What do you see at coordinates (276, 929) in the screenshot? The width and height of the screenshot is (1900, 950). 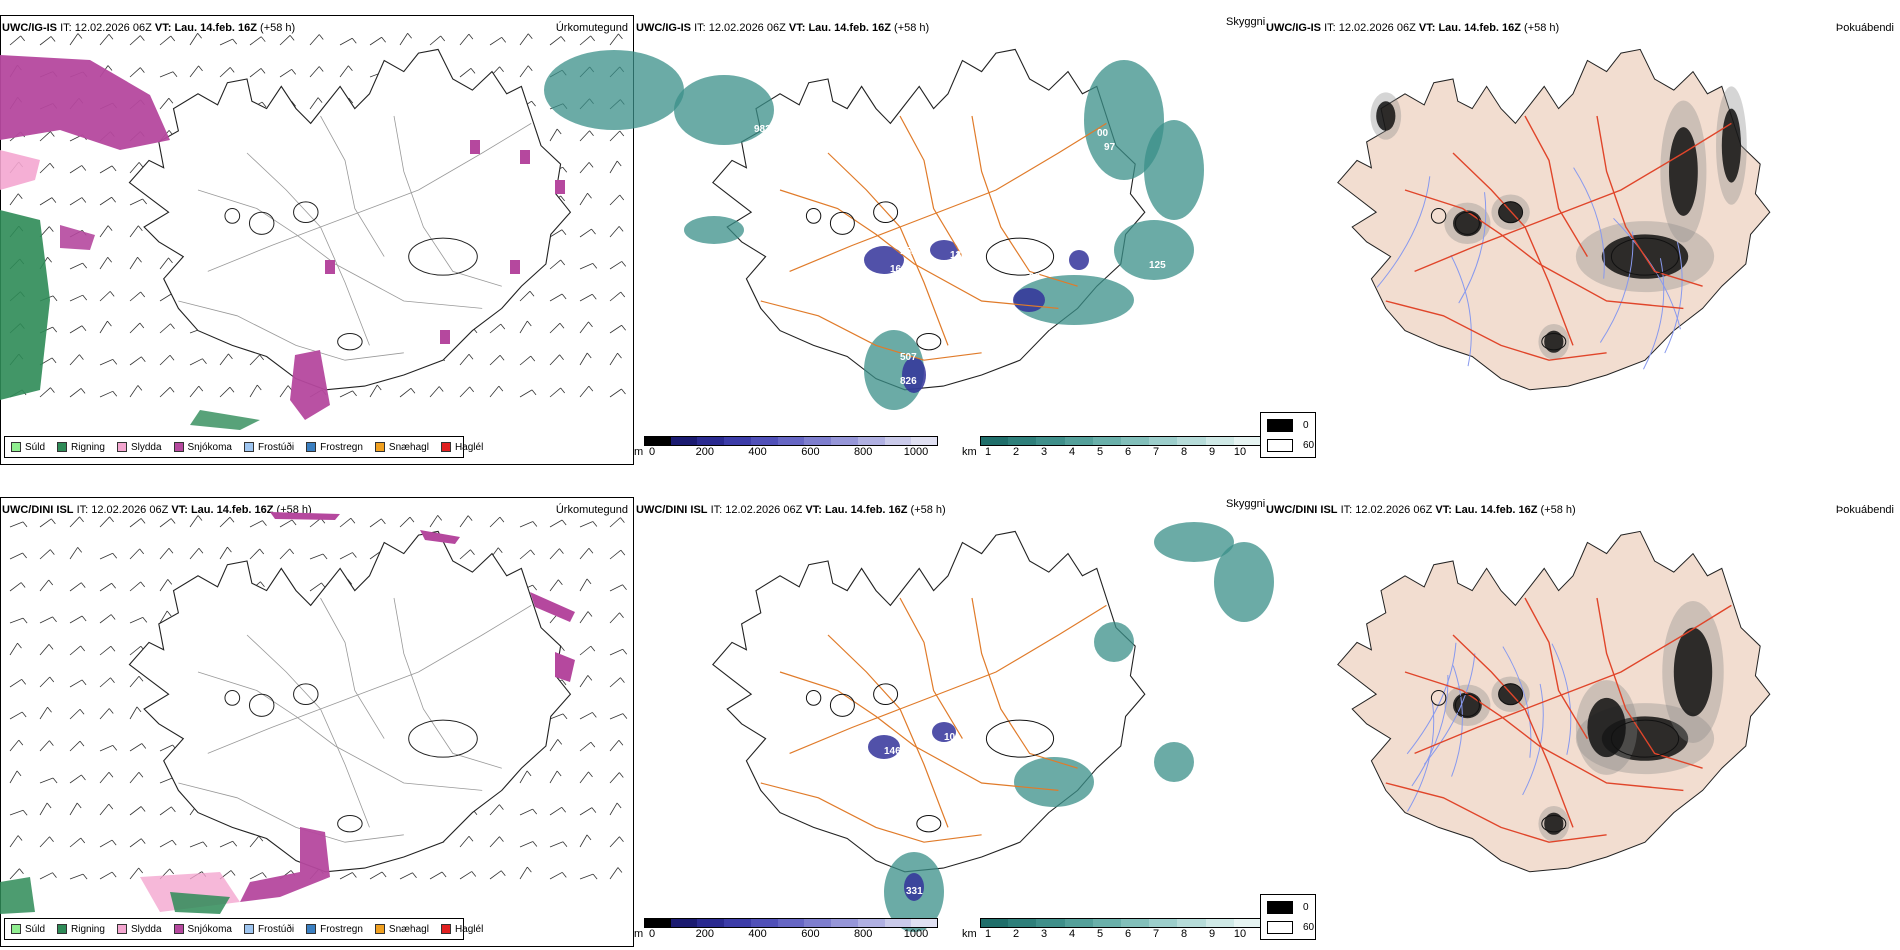 I see `legend-label: Frostúði` at bounding box center [276, 929].